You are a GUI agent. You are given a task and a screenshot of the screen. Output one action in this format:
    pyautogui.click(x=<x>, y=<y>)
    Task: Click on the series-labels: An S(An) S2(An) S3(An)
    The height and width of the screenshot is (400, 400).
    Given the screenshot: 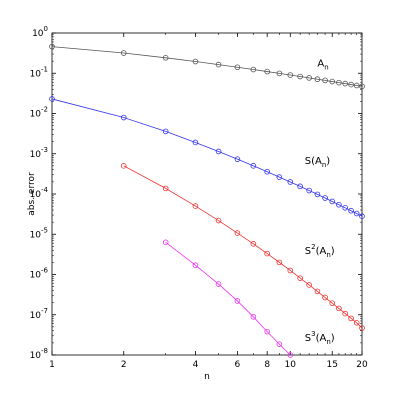 What is the action you would take?
    pyautogui.click(x=320, y=203)
    